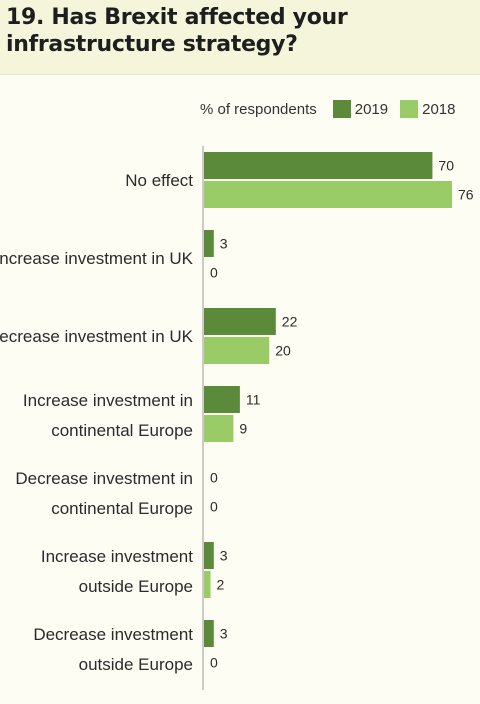 This screenshot has width=480, height=704. Describe the element at coordinates (113, 649) in the screenshot. I see `category-label: Decrease investment outside Europe` at that location.